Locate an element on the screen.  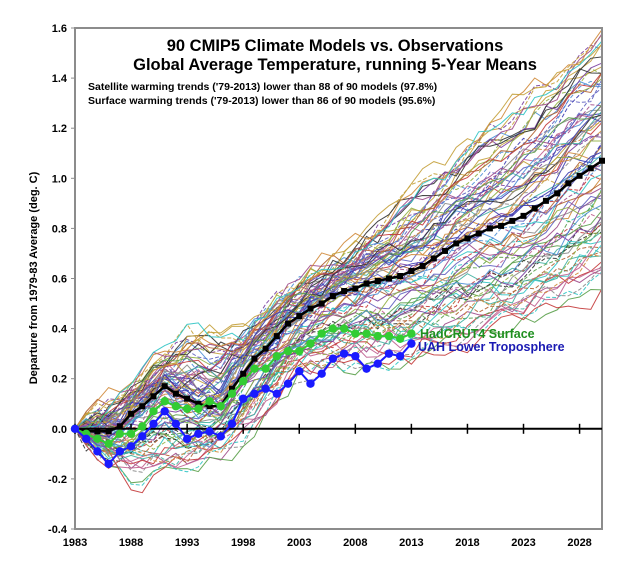
x-tick-label: 1998 is located at coordinates (243, 543).